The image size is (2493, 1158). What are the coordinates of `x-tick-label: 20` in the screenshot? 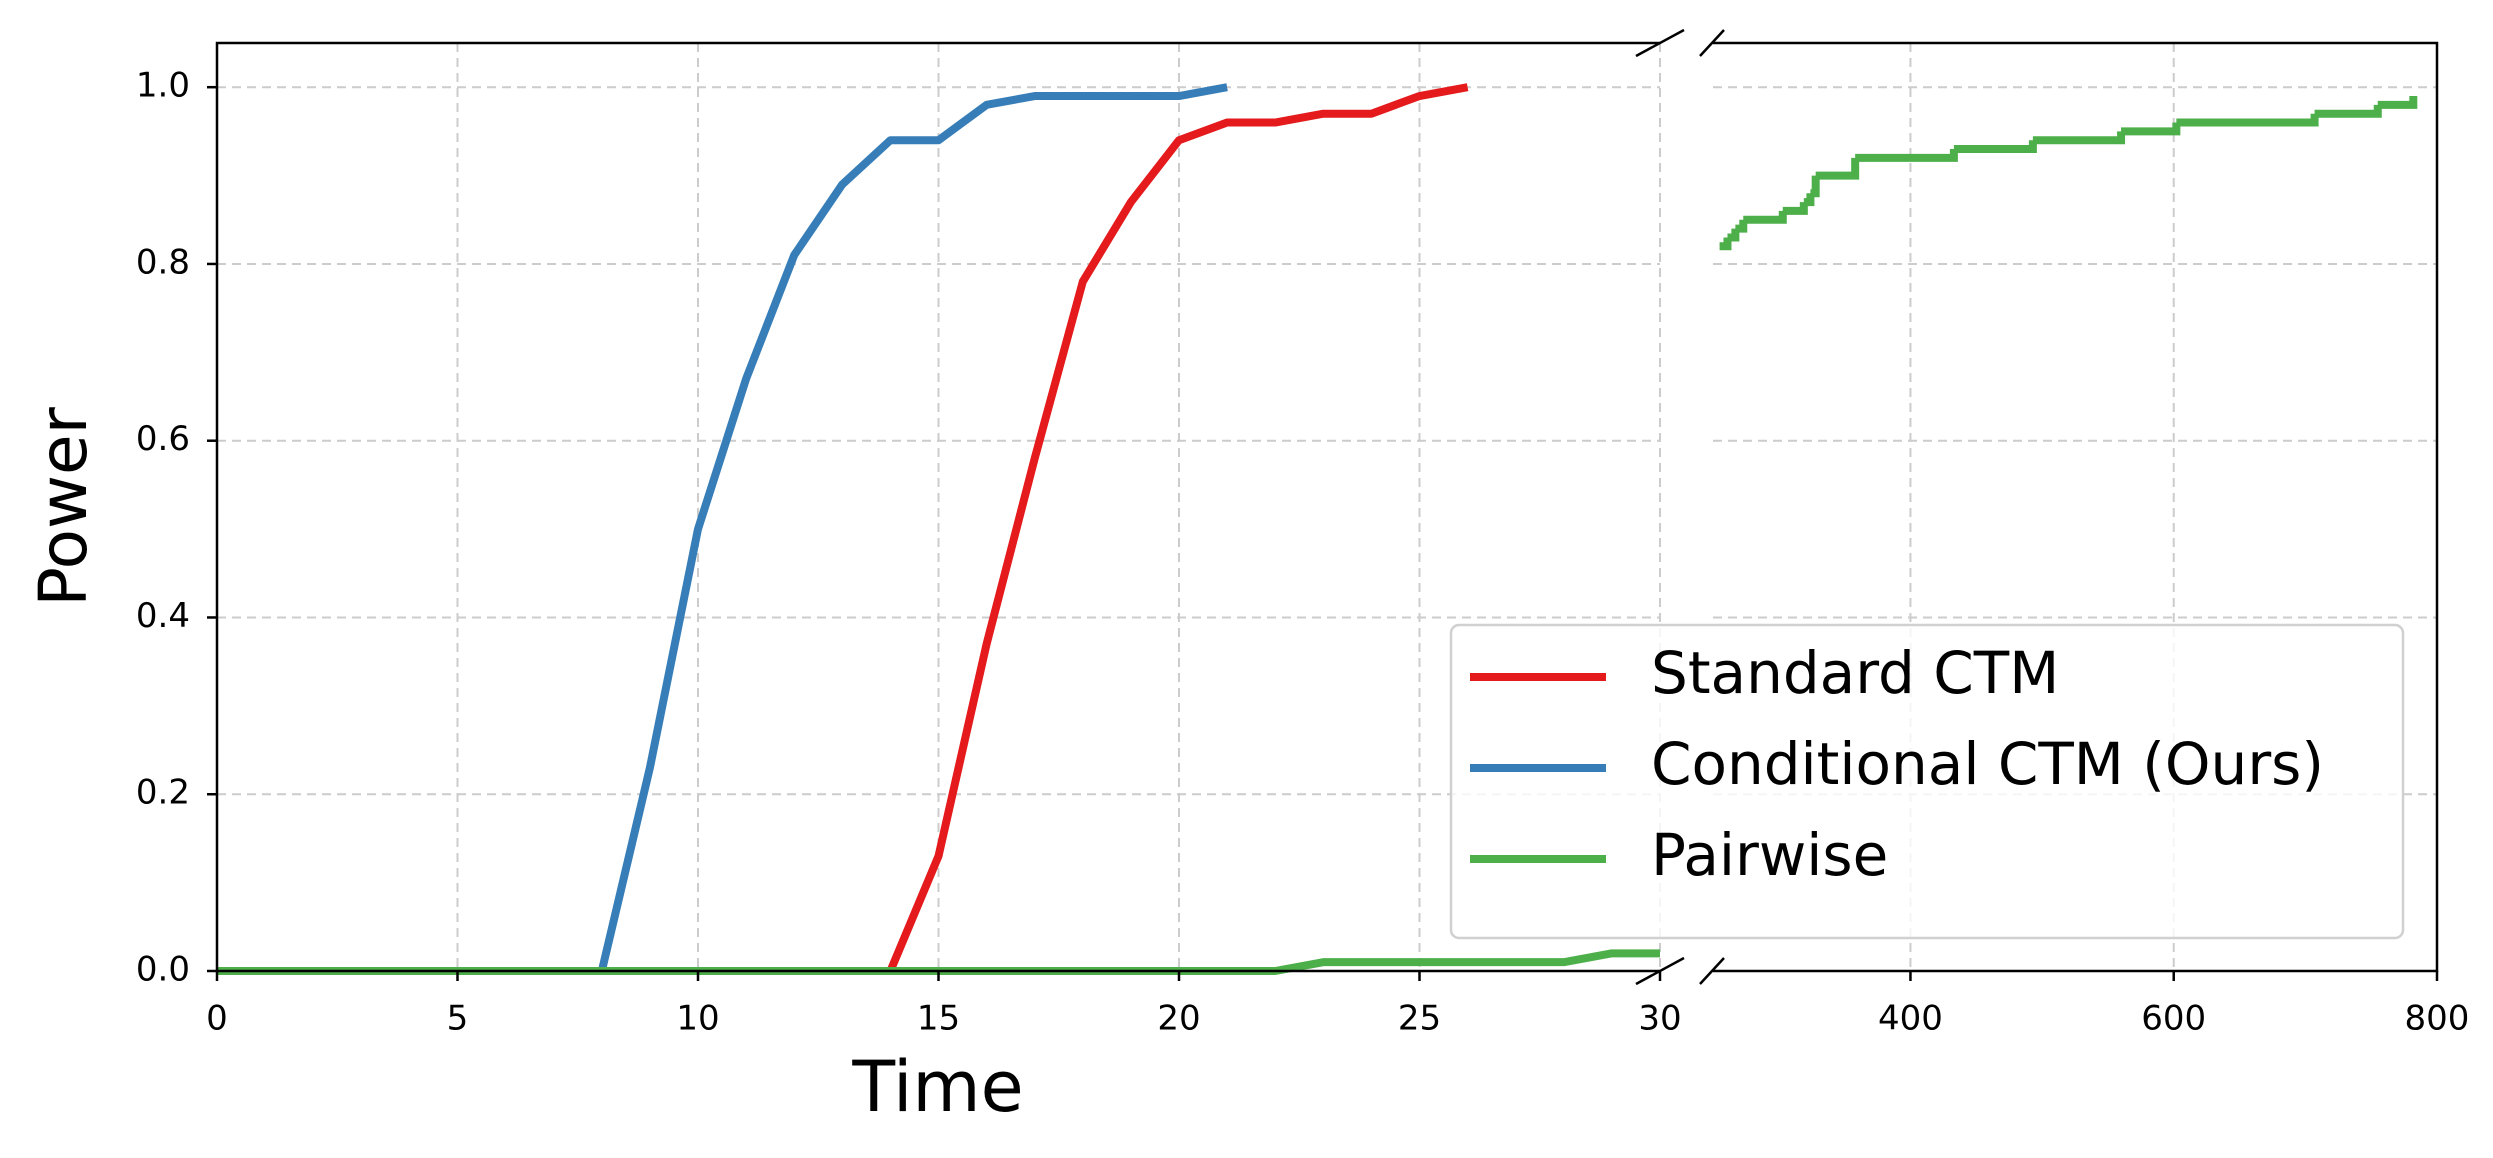 It's located at (1178, 1019).